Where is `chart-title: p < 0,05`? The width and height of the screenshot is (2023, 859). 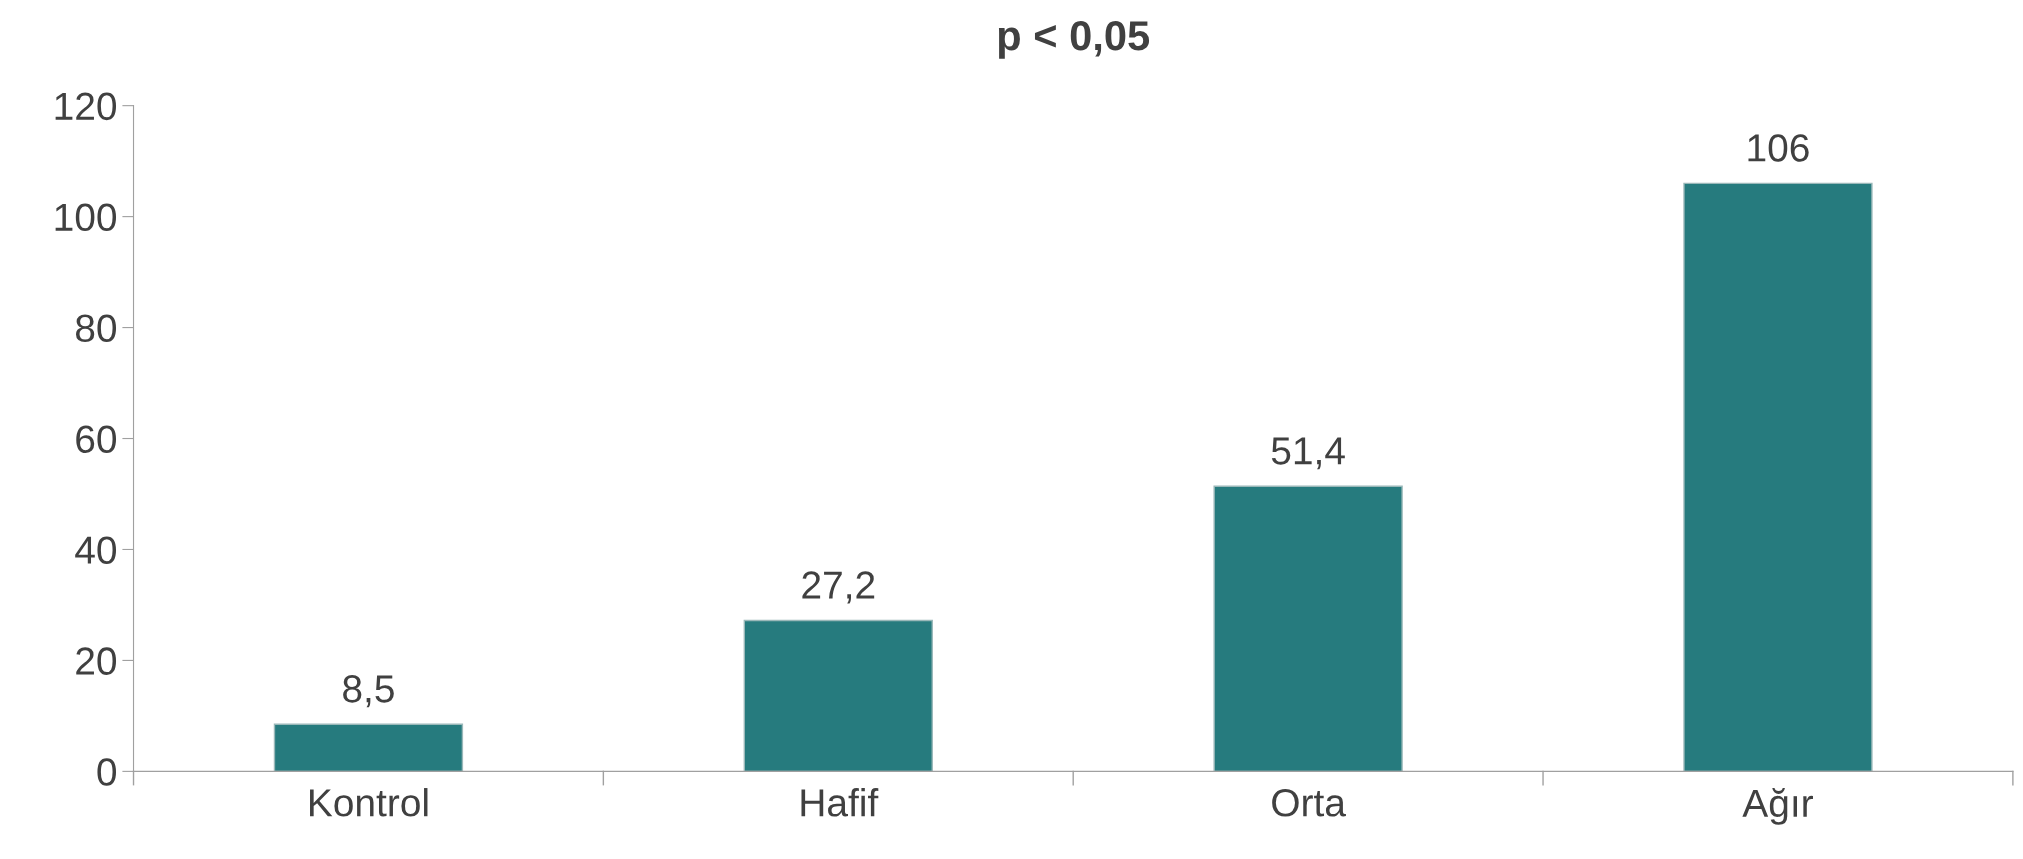 chart-title: p < 0,05 is located at coordinates (1074, 40).